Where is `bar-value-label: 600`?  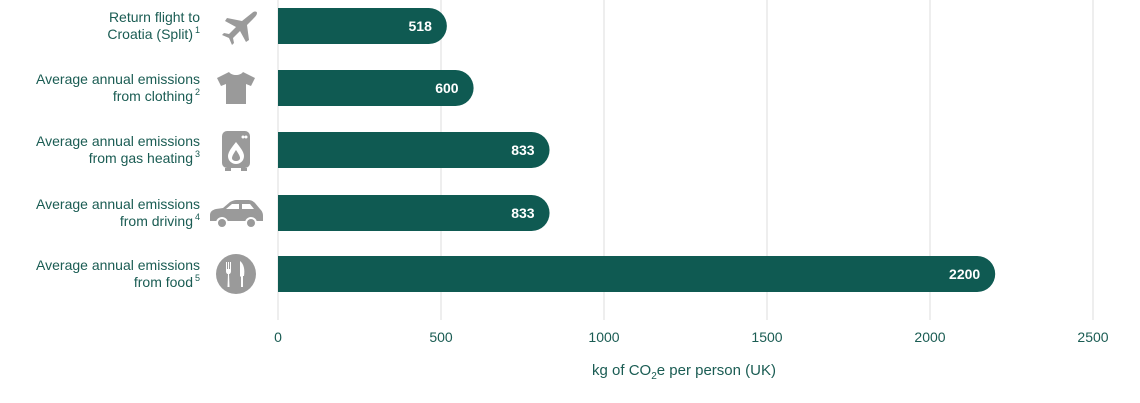
bar-value-label: 600 is located at coordinates (447, 88).